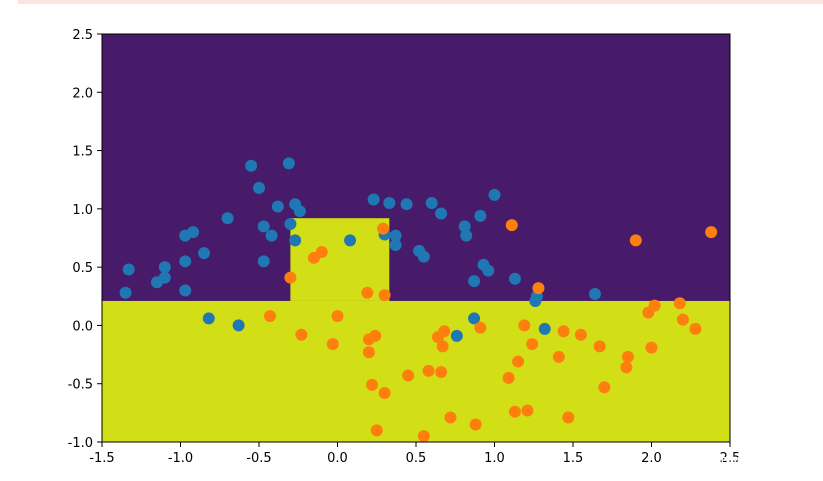  I want to click on y-tick-label: -0.5, so click(80, 385).